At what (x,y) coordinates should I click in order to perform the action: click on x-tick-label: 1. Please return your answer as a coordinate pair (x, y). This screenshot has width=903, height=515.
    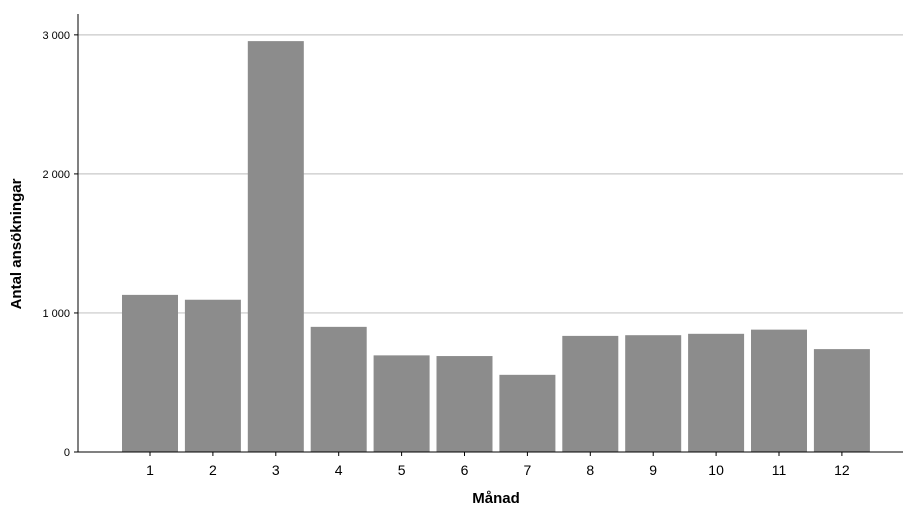
    Looking at the image, I should click on (150, 470).